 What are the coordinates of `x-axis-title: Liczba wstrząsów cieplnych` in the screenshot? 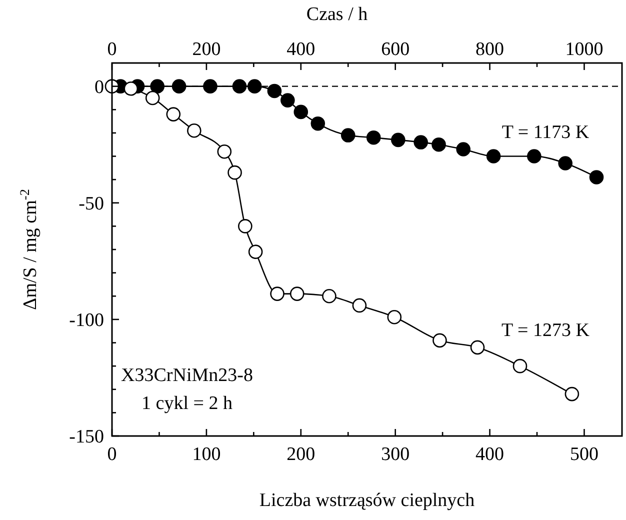 It's located at (367, 500).